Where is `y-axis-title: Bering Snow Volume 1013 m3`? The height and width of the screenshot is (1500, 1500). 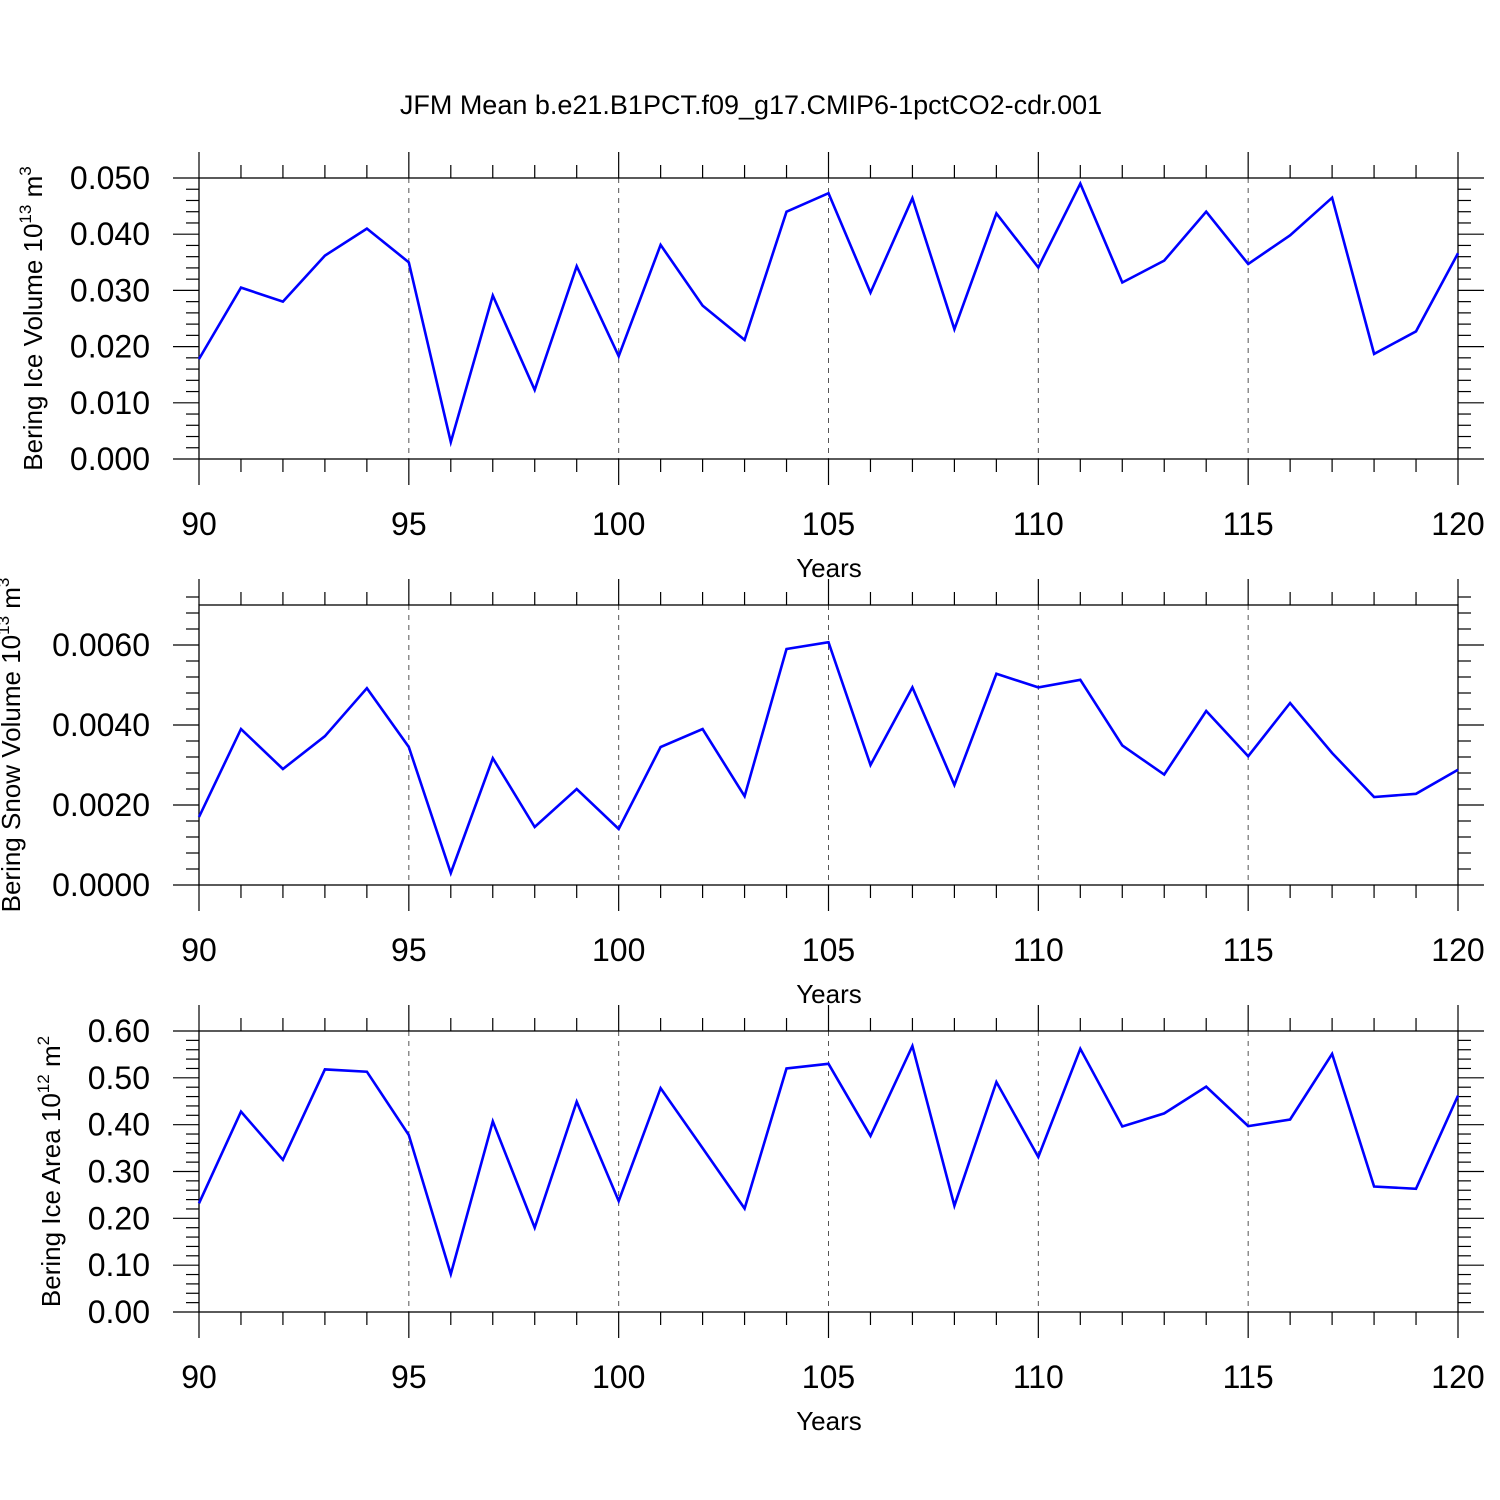 y-axis-title: Bering Snow Volume 1013 m3 is located at coordinates (13, 745).